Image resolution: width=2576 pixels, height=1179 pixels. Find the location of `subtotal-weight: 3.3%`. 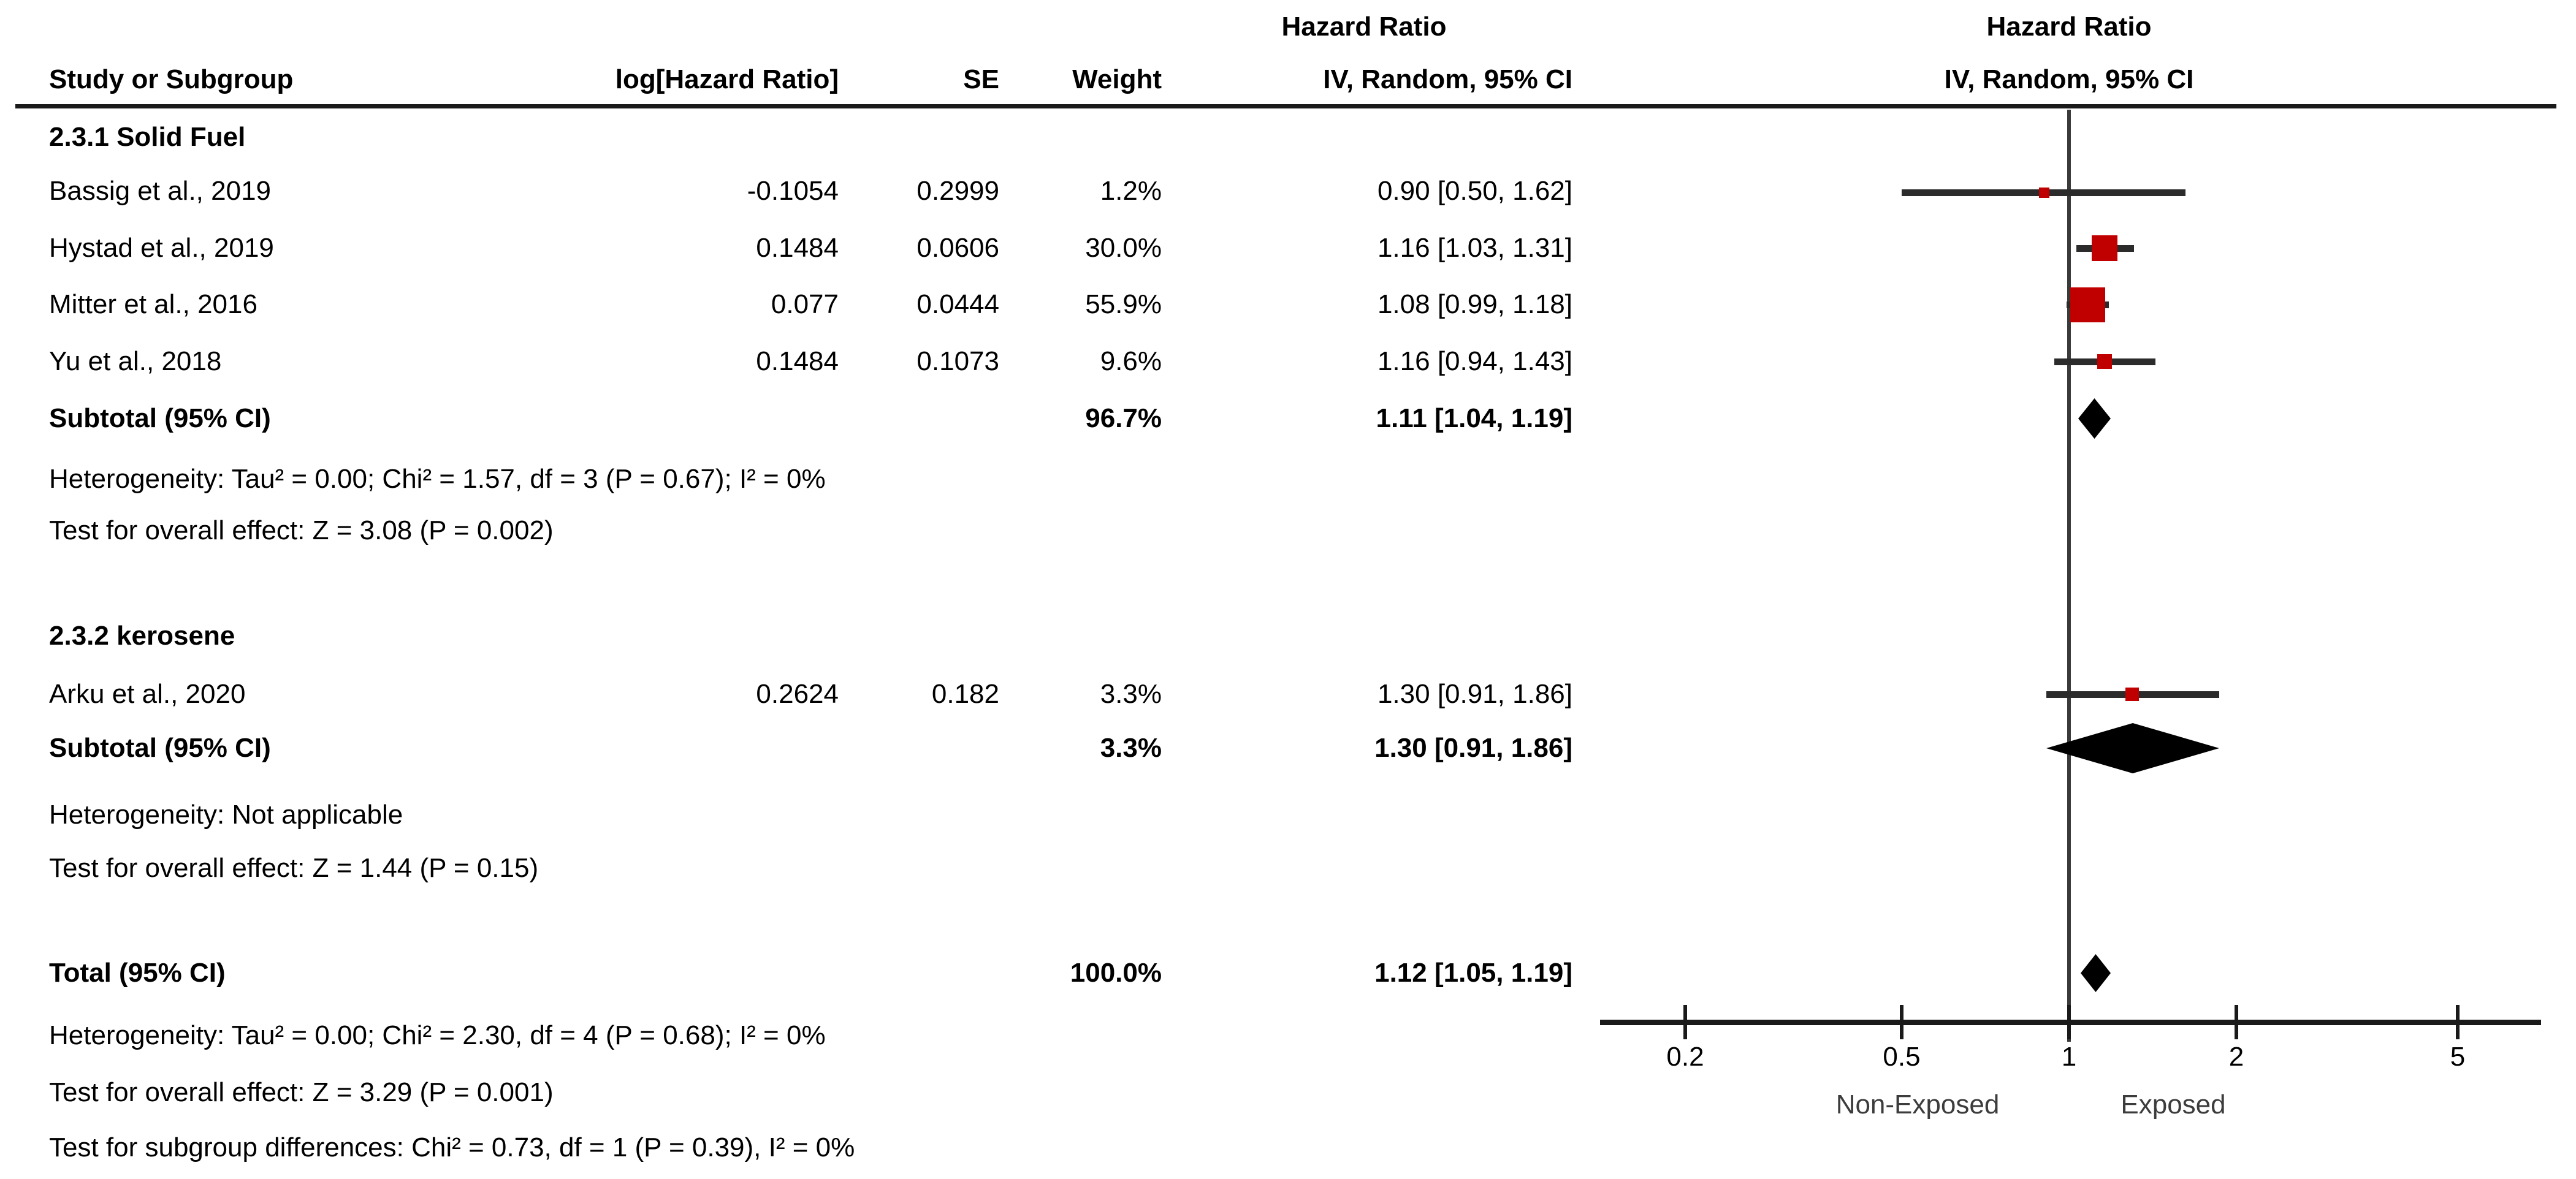

subtotal-weight: 3.3% is located at coordinates (1131, 748).